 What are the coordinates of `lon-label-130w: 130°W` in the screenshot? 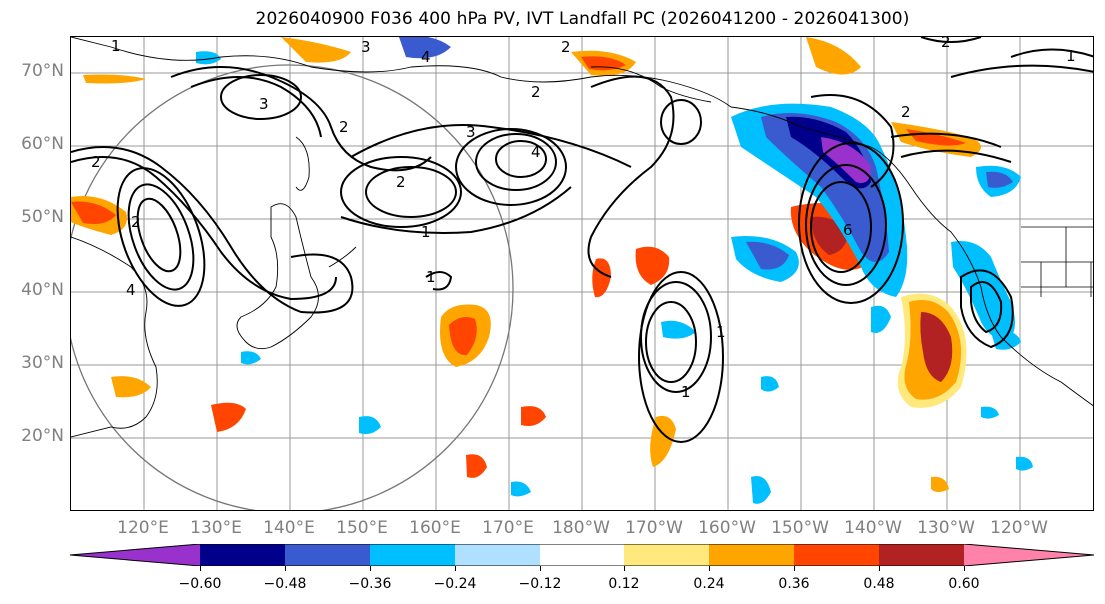 It's located at (946, 528).